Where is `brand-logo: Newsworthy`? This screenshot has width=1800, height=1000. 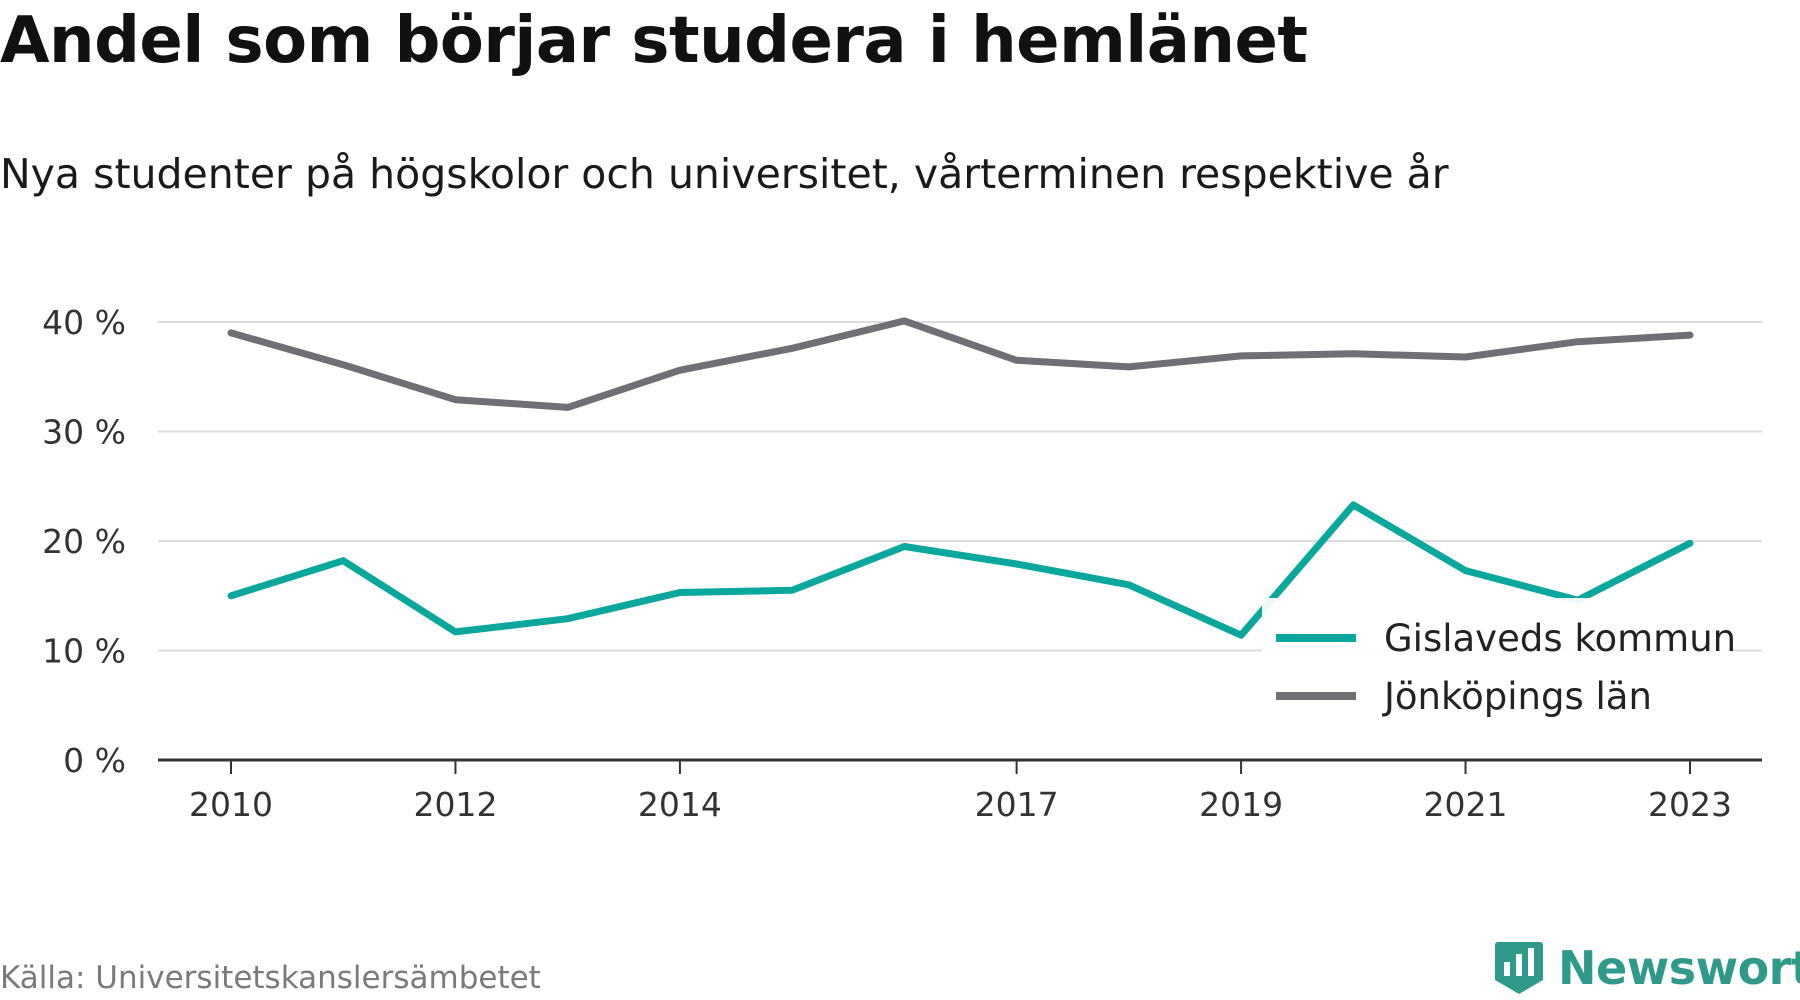 brand-logo: Newsworthy is located at coordinates (1647, 968).